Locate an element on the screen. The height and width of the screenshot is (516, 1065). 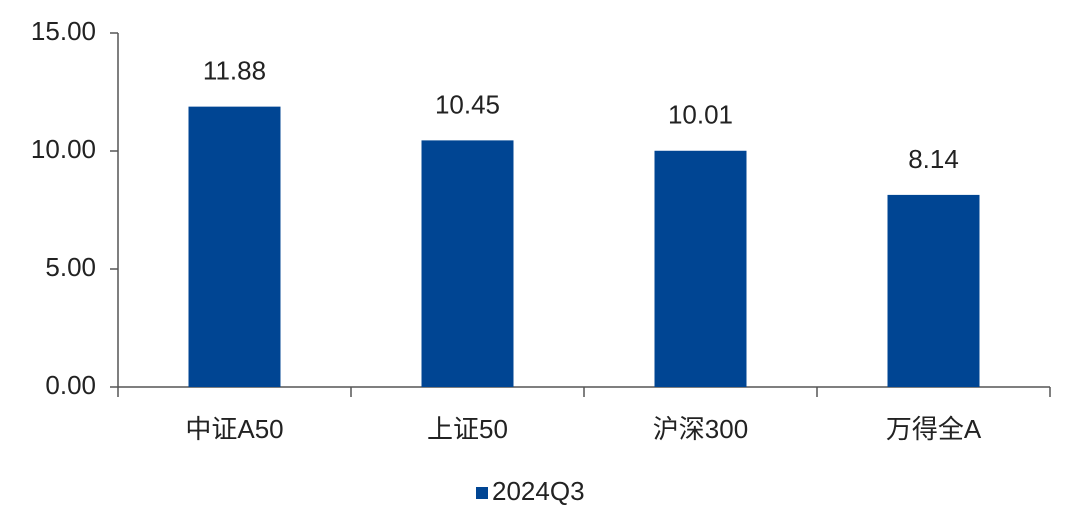
value-label: 10.45 is located at coordinates (467, 104).